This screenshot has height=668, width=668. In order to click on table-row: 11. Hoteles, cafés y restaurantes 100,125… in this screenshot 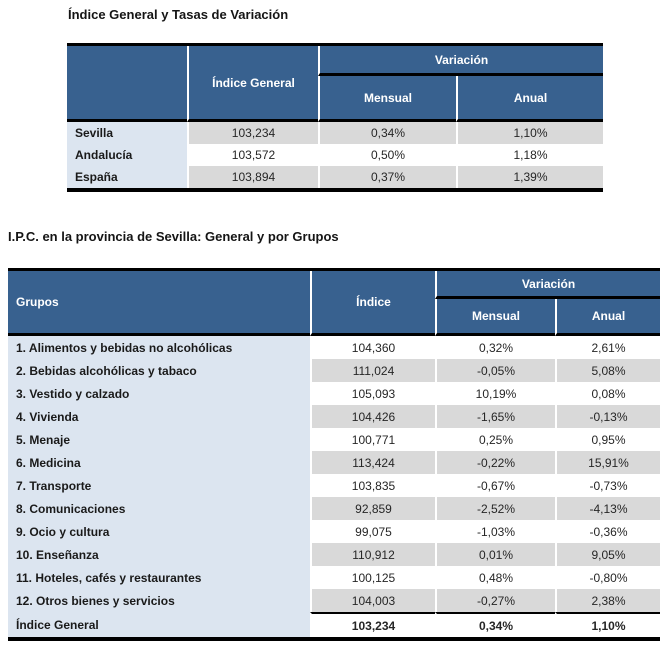, I will do `click(334, 577)`.